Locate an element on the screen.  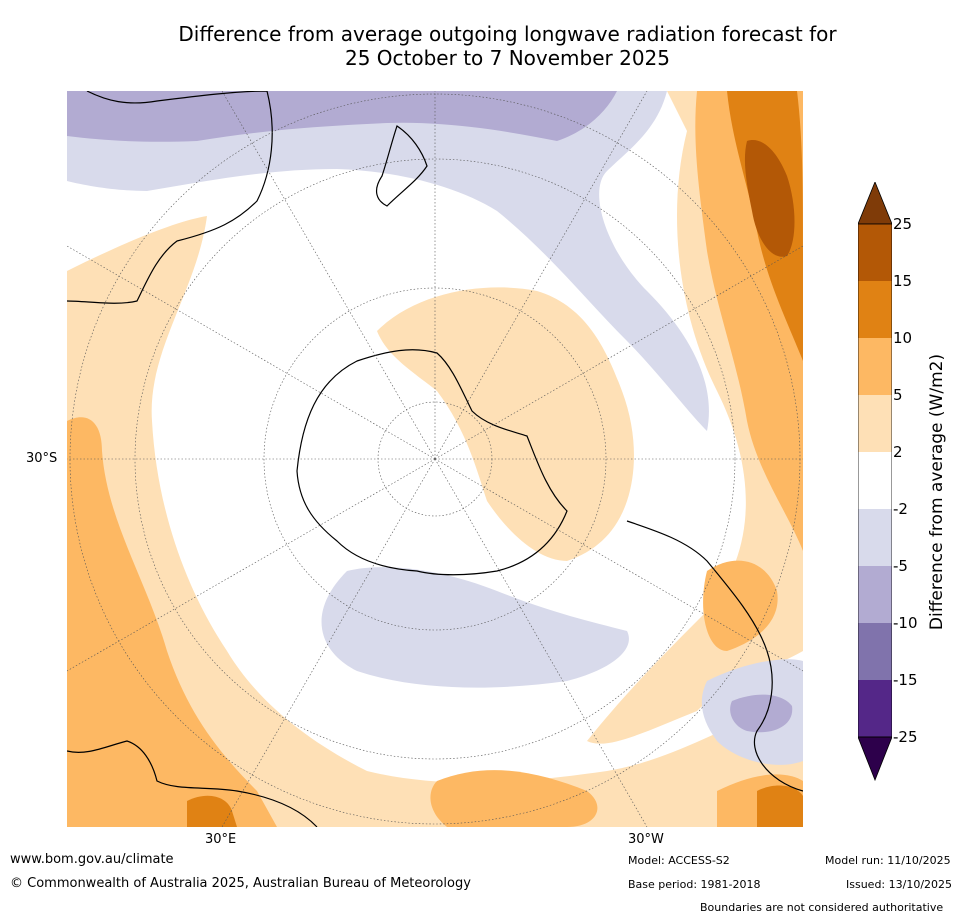
colorbar-extend-top is located at coordinates (875, 203).